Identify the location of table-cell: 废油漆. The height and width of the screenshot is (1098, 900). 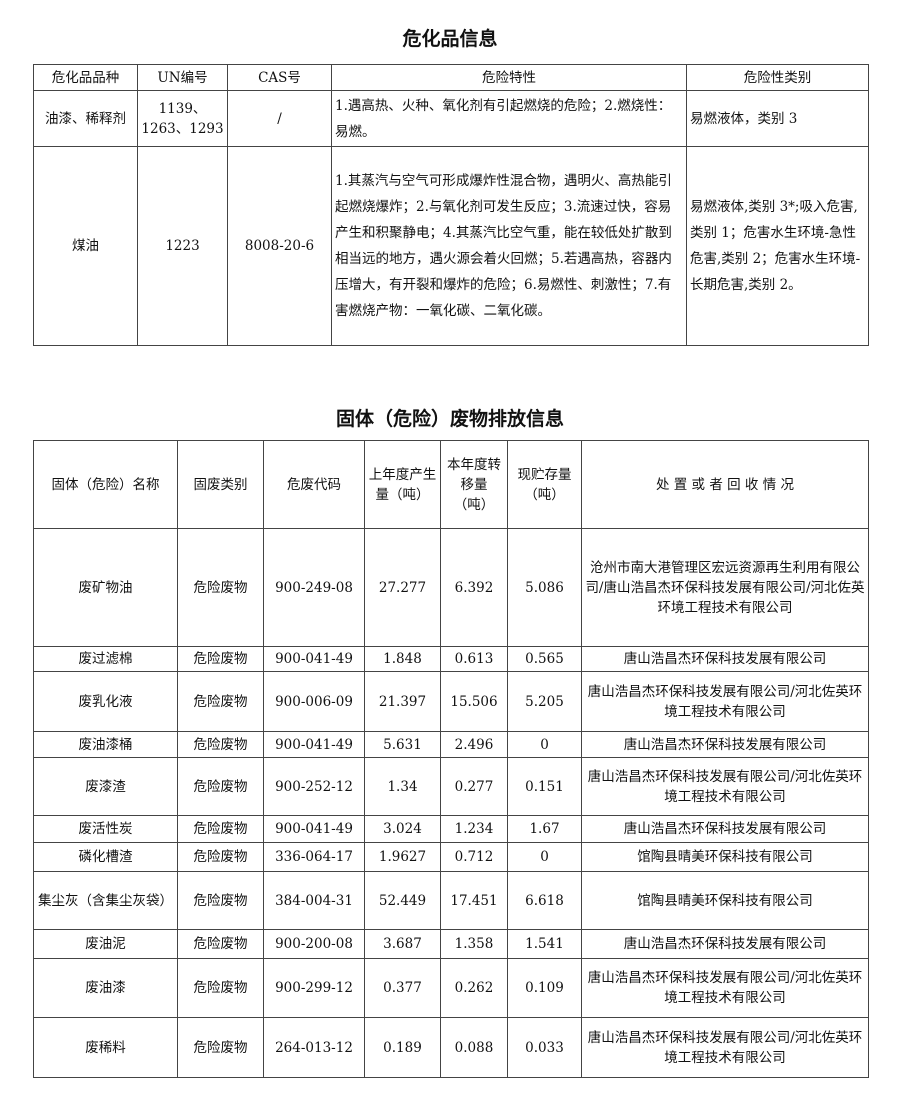
(105, 988).